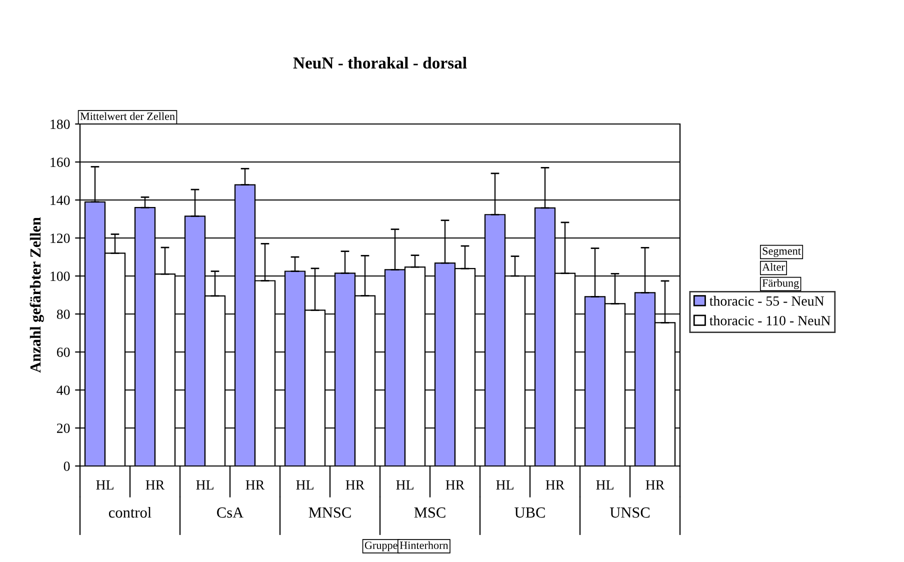 Image resolution: width=904 pixels, height=562 pixels. I want to click on y-tick-label: 140, so click(60, 200).